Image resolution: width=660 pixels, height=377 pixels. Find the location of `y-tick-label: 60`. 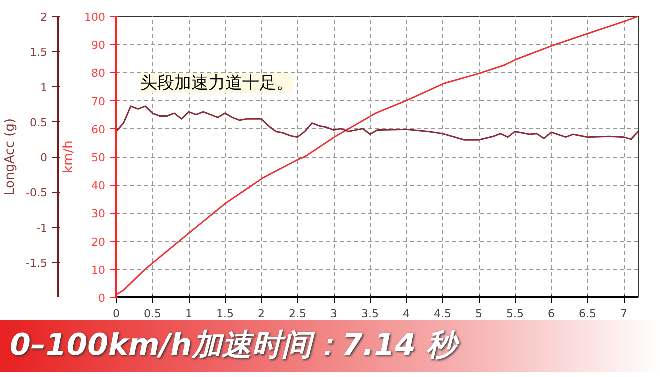

y-tick-label: 60 is located at coordinates (99, 129).